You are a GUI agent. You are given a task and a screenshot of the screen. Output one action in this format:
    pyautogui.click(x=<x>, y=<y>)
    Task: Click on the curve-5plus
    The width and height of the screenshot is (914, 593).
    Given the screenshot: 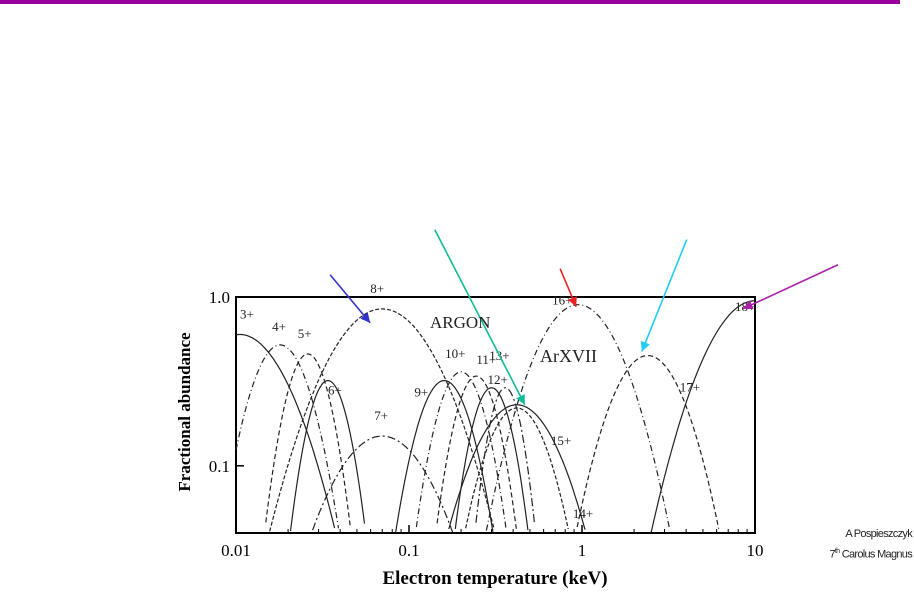 What is the action you would take?
    pyautogui.click(x=308, y=440)
    